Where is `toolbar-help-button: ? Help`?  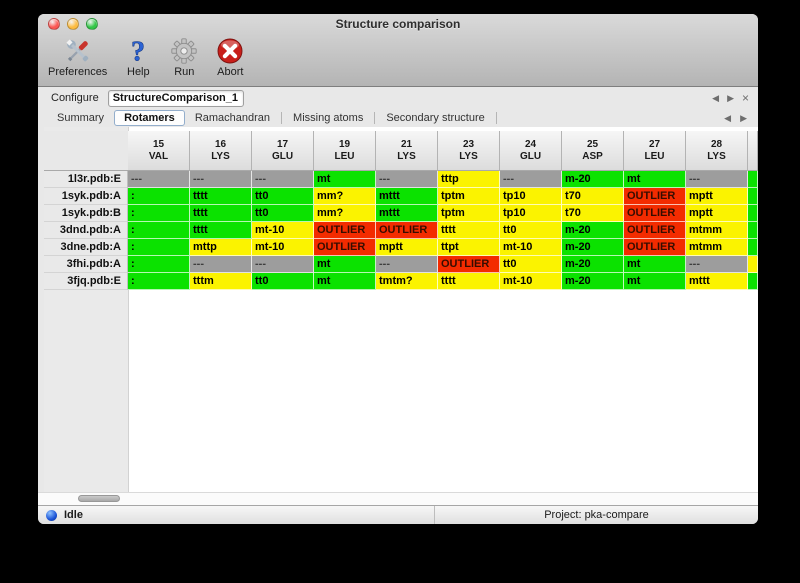
toolbar-help-button: ? Help is located at coordinates (138, 57).